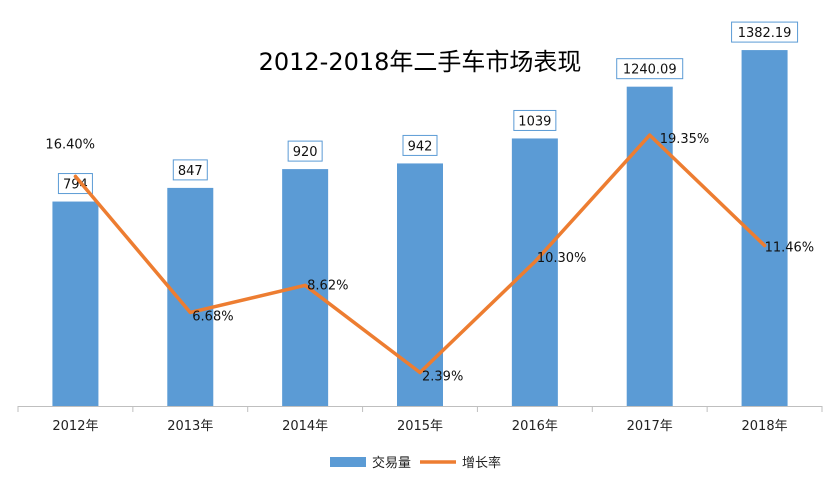  I want to click on x-tick-label-2: 2014年, so click(305, 426).